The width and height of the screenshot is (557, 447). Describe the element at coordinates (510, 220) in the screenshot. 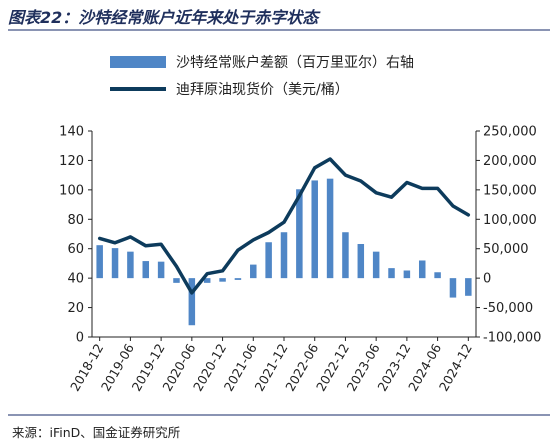

I see `right-tick-label: 100,000` at that location.